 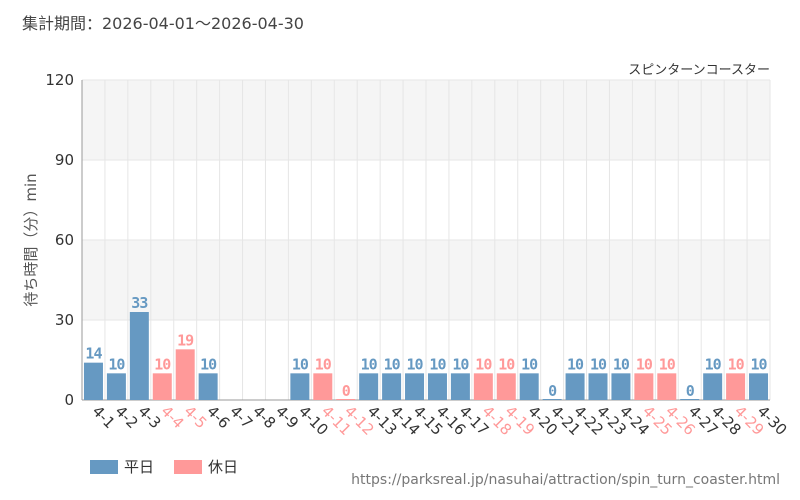 What do you see at coordinates (644, 364) in the screenshot?
I see `data-label-4-25: 10` at bounding box center [644, 364].